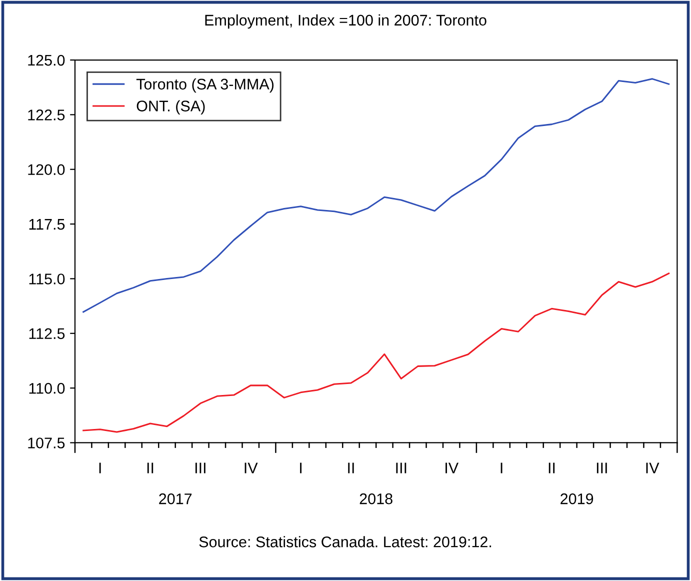  What do you see at coordinates (46, 170) in the screenshot?
I see `y-tick-label: 120.0` at bounding box center [46, 170].